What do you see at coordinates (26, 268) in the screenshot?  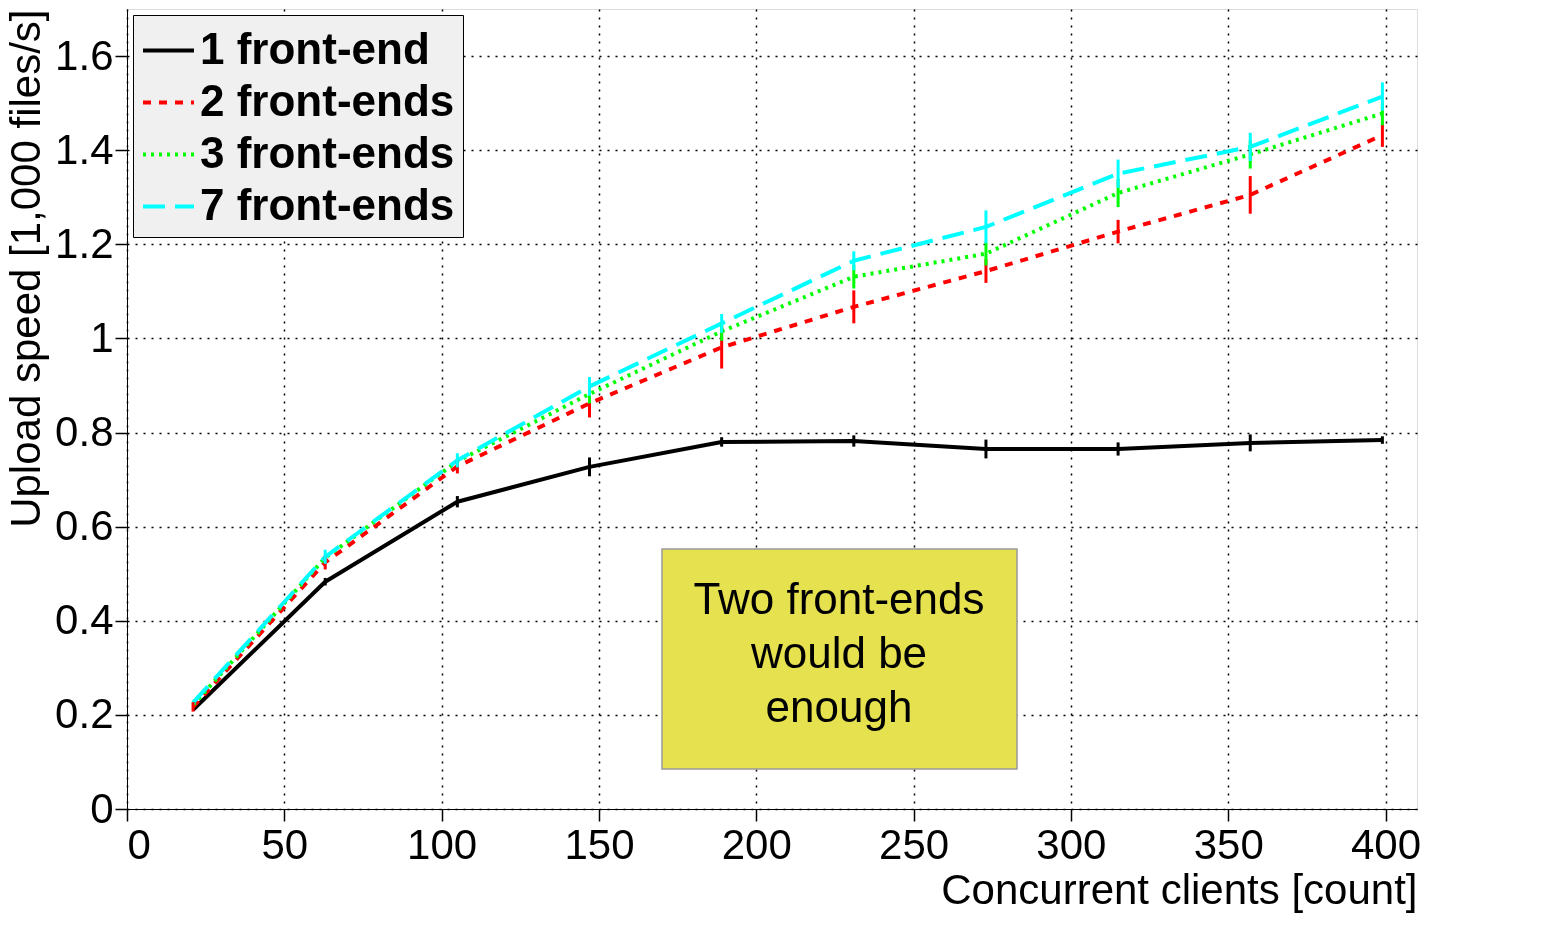 I see `y-axis-title: Upload speed [1,000 files/s]` at bounding box center [26, 268].